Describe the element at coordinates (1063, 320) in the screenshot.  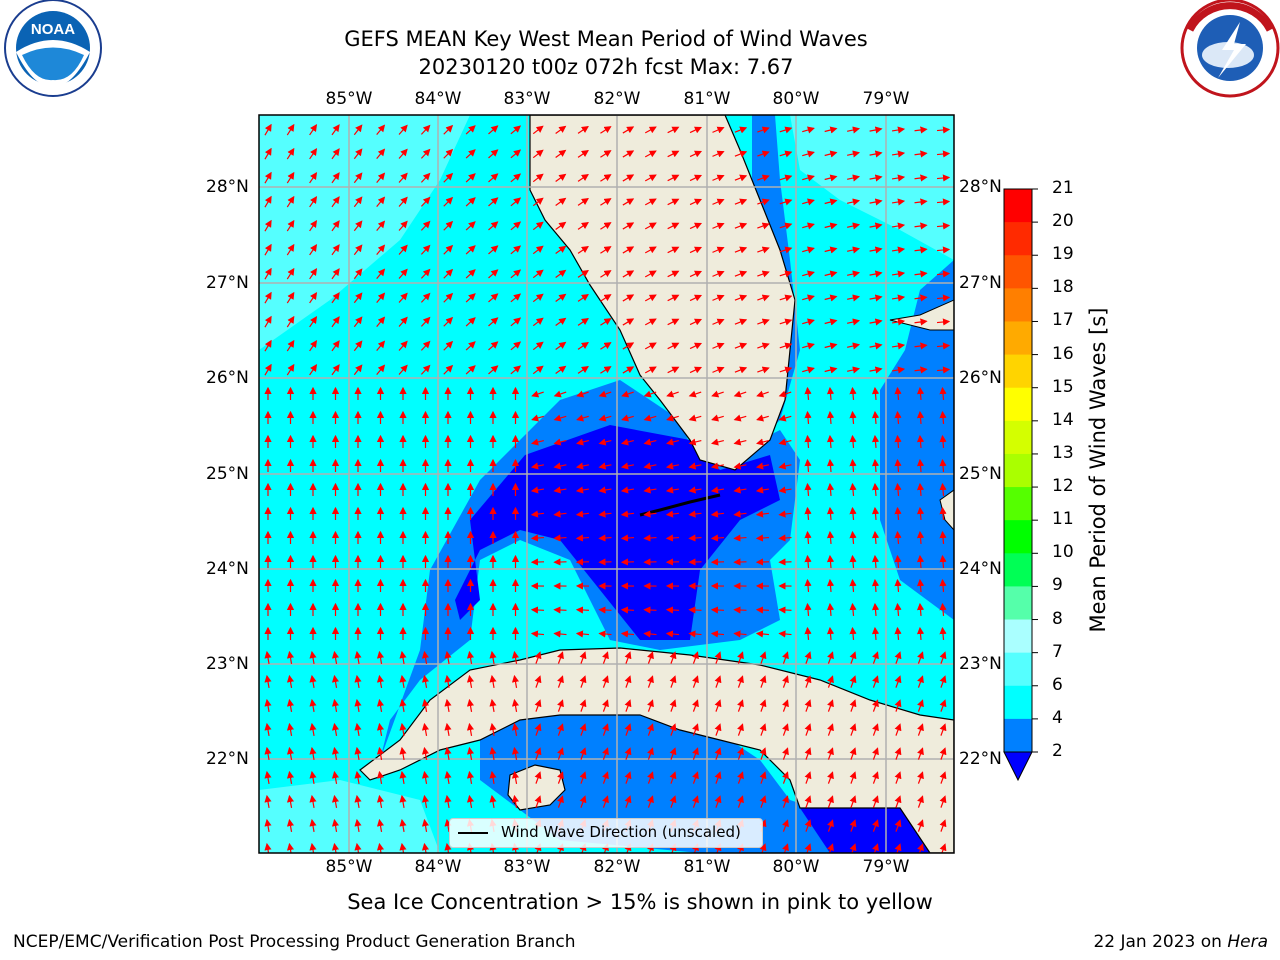
I see `colorbar-tick-label: 17` at that location.